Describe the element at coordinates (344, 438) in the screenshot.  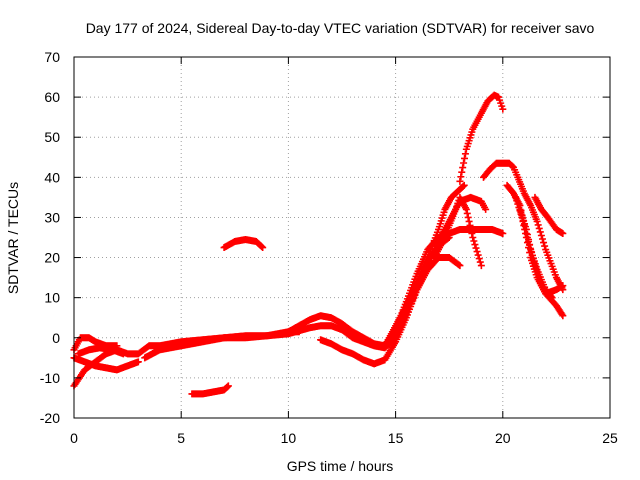
I see `x-tick-labels: 0 5 10 15 20 25` at that location.